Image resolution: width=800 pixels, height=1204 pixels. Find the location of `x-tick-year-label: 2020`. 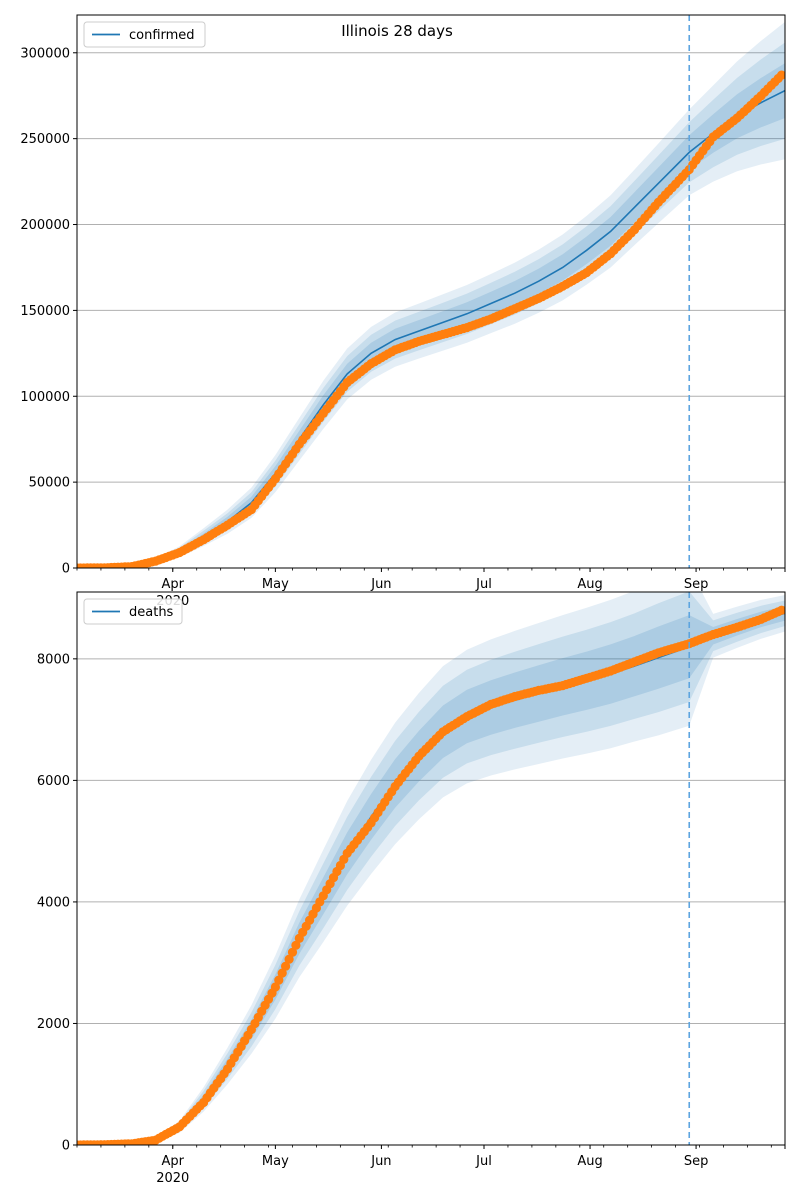

x-tick-year-label: 2020 is located at coordinates (172, 1178).